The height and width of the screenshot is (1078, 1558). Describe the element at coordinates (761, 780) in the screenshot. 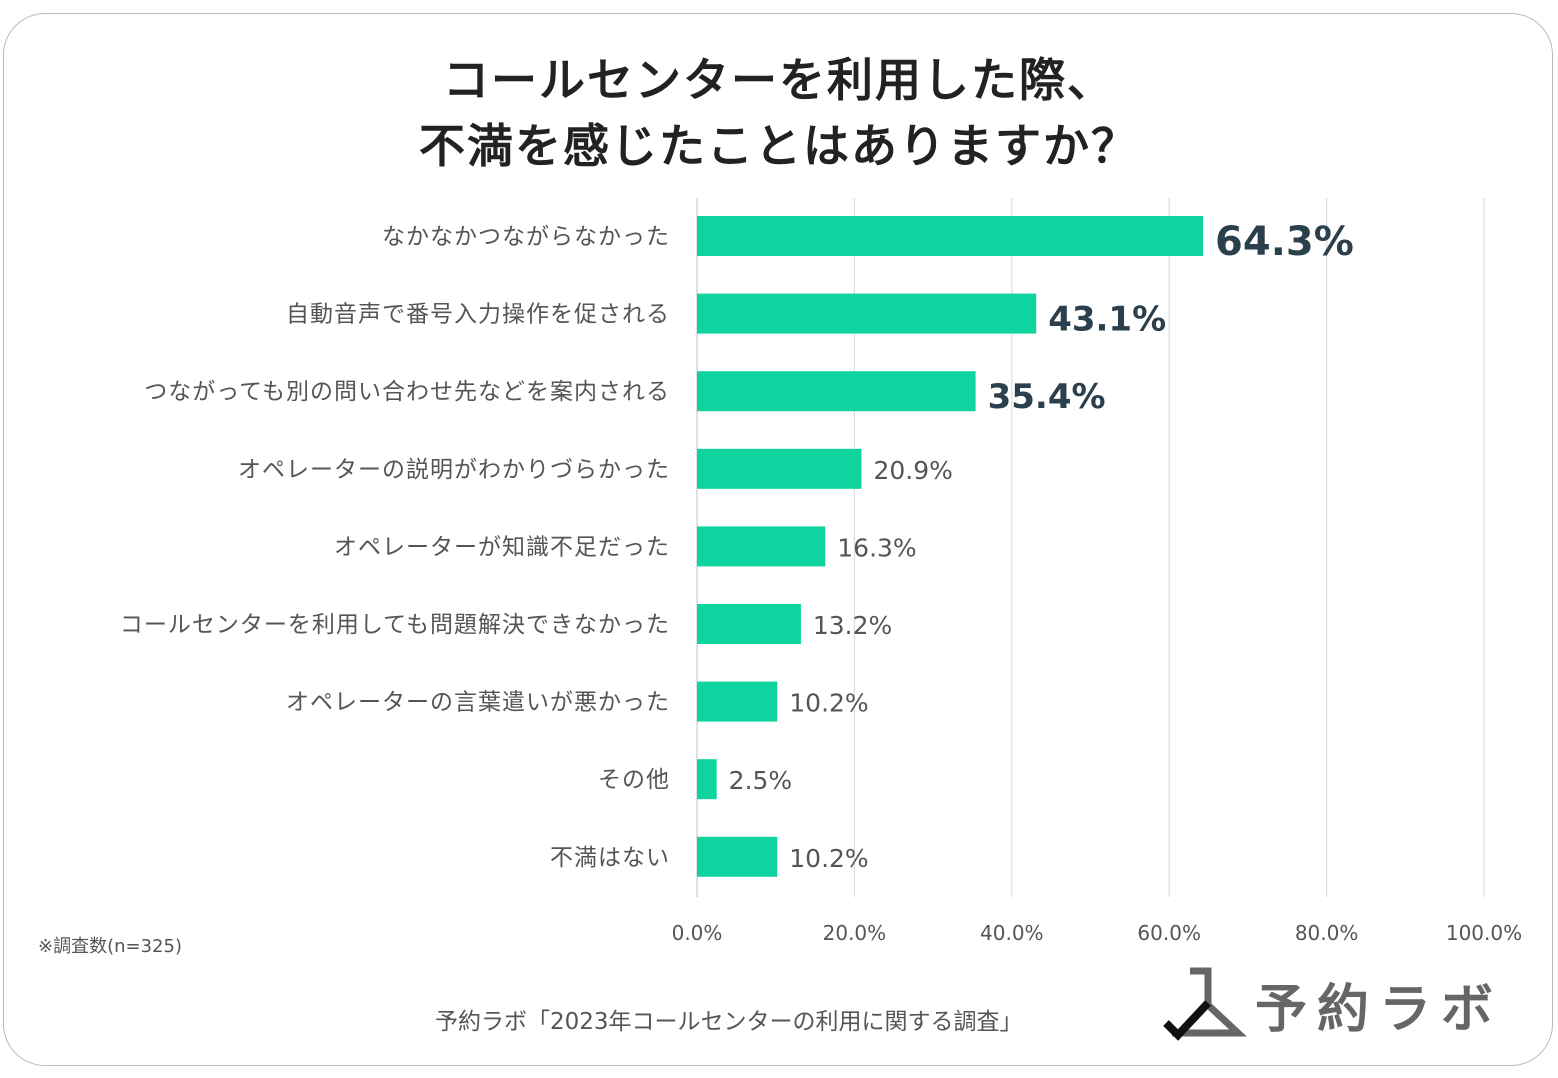

I see `data-label: 2.5%` at that location.